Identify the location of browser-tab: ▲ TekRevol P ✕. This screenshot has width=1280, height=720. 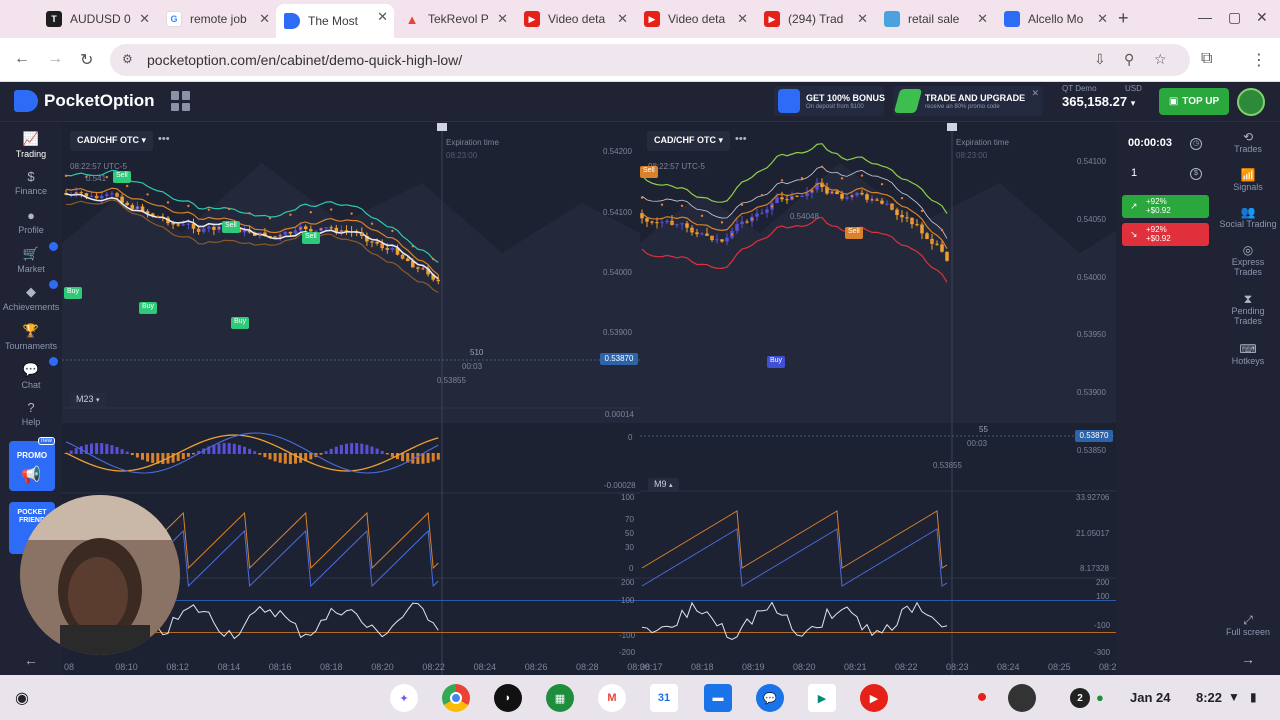
(456, 19).